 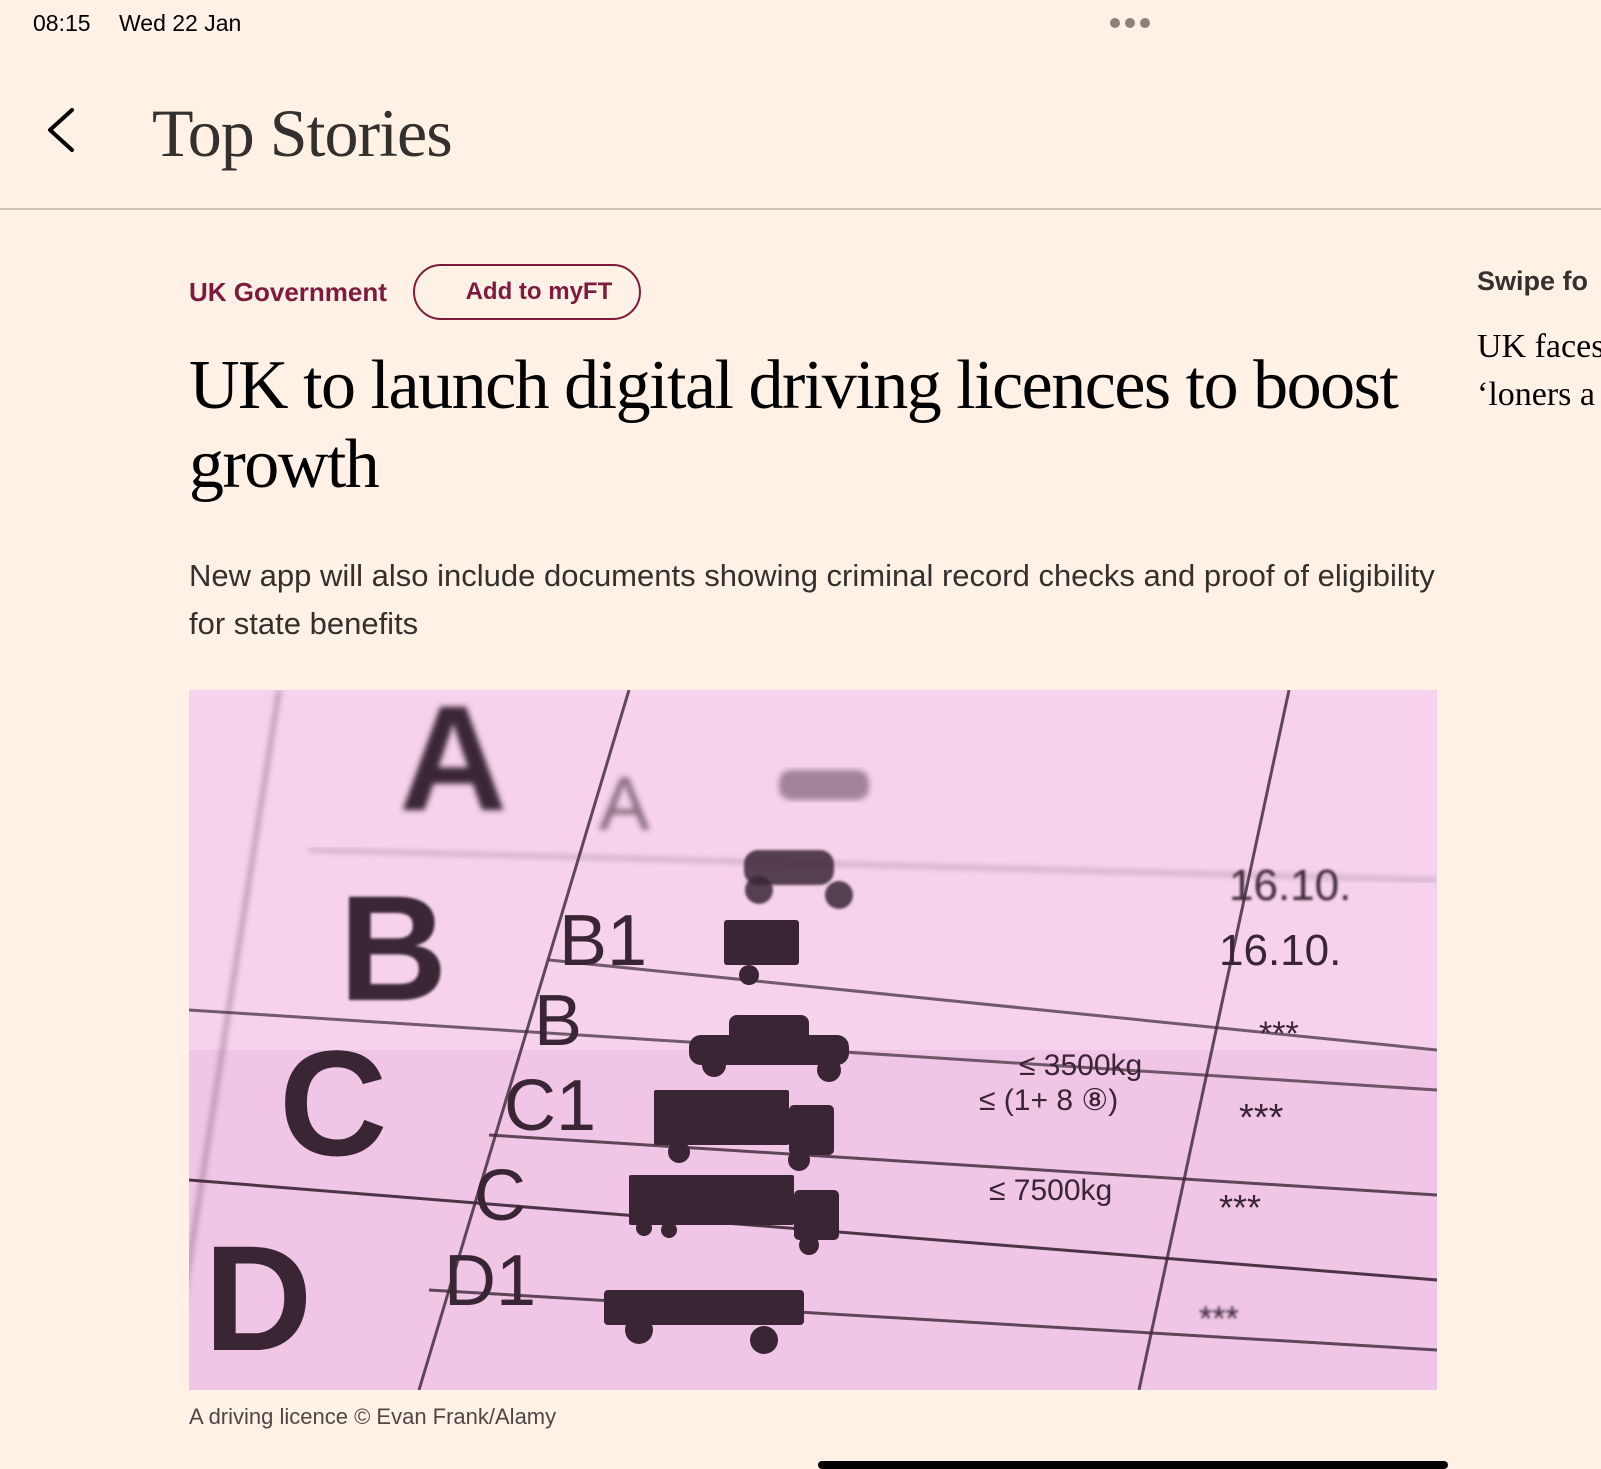 I want to click on next-story-title: UK faces ‘loners a, so click(x=1539, y=371).